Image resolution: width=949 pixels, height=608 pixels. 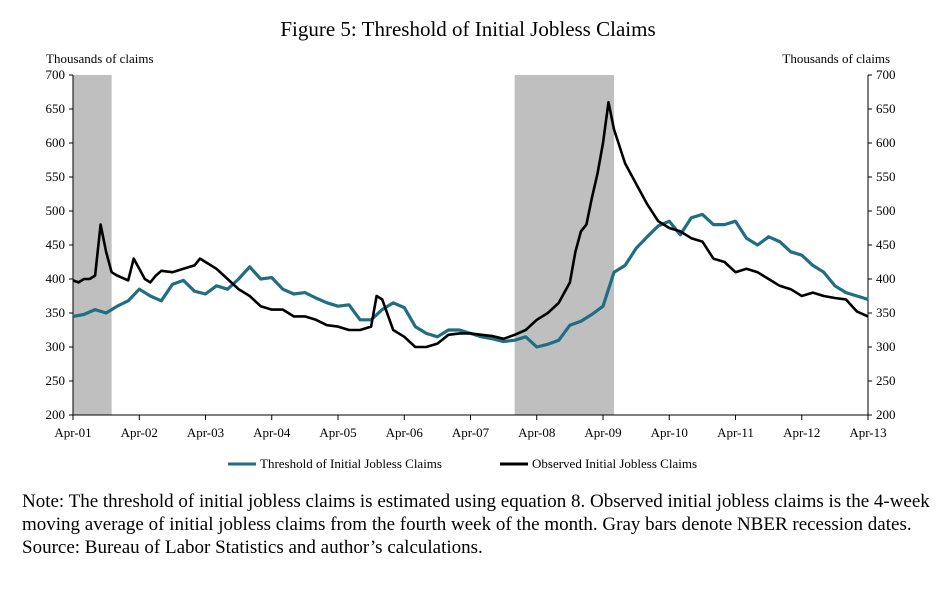 I want to click on x-tick-label: Apr-13, so click(x=867, y=432).